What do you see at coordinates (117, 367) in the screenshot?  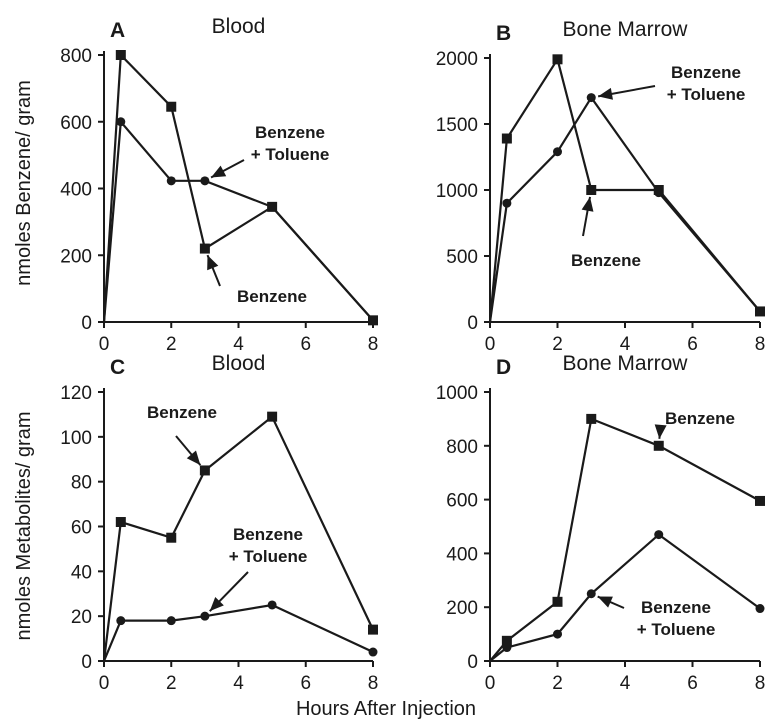 I see `panel-letter: C` at bounding box center [117, 367].